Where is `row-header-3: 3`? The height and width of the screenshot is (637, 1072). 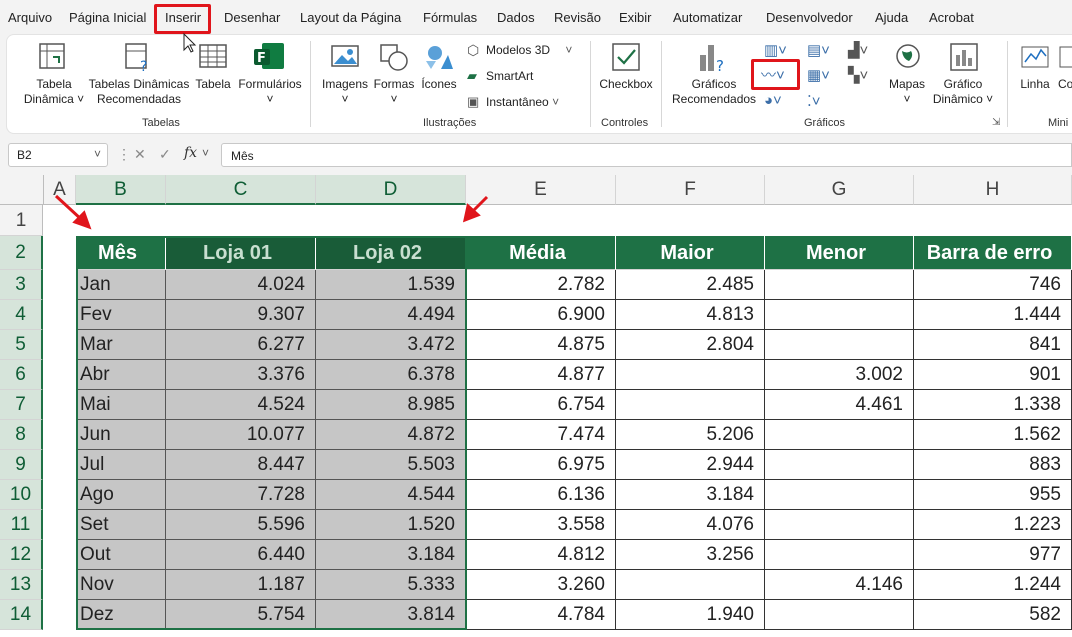 row-header-3: 3 is located at coordinates (21, 285).